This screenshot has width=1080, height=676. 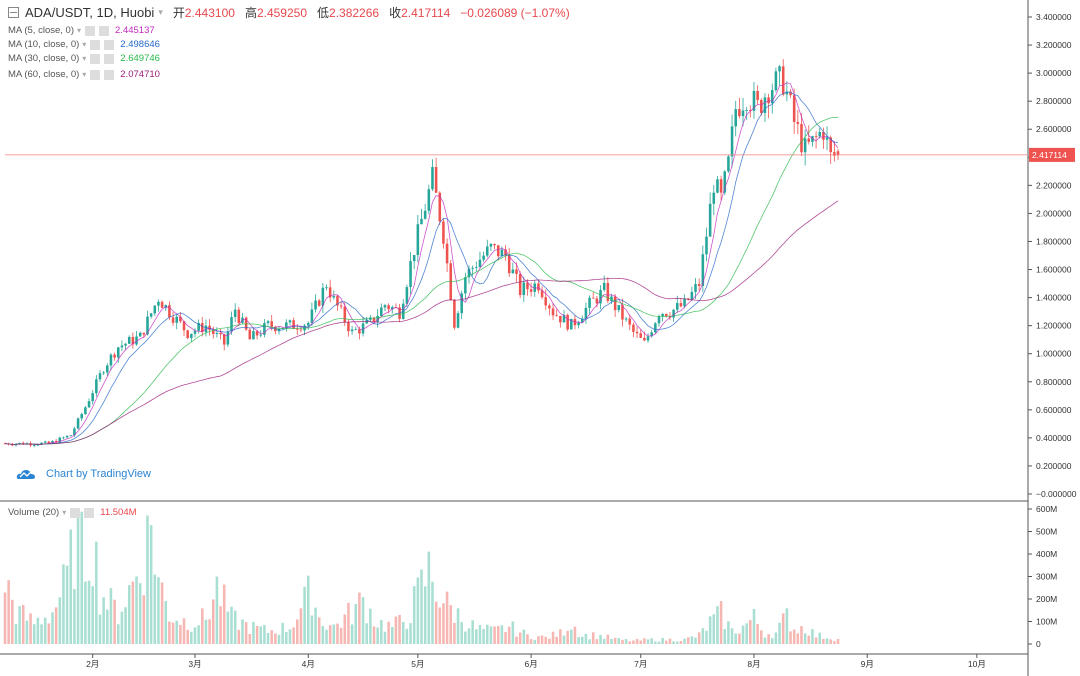 I want to click on last-price-tag, so click(x=1052, y=154).